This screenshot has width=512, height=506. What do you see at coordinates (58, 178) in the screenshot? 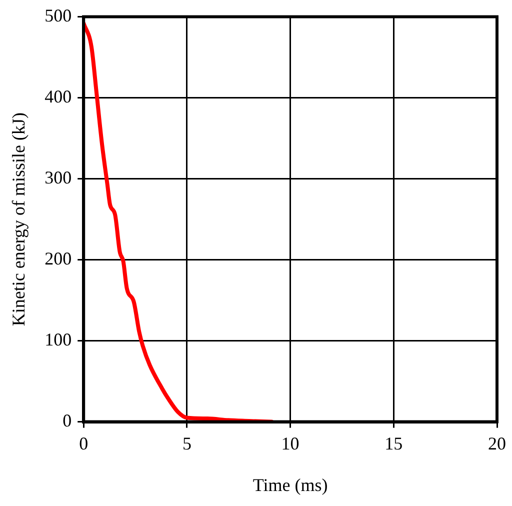
I see `y-tick-label: 300` at bounding box center [58, 178].